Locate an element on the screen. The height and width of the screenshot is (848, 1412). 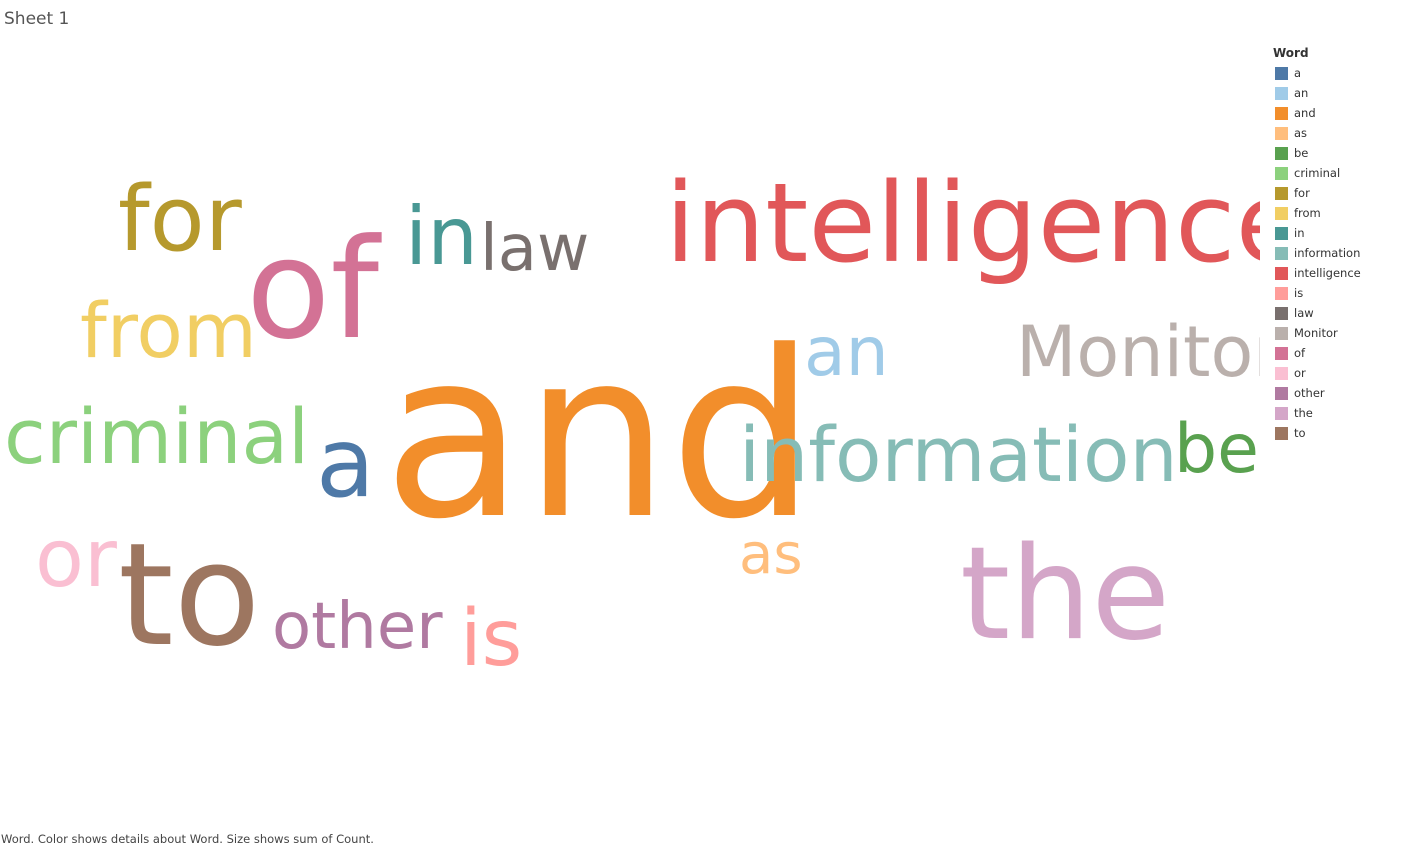
legend-item-information: information is located at coordinates (1317, 253).